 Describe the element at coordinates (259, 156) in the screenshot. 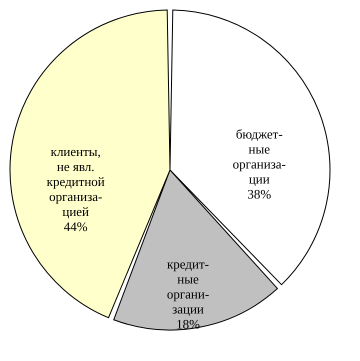

I see `slice-label: бюджет- ные организа- ции` at that location.